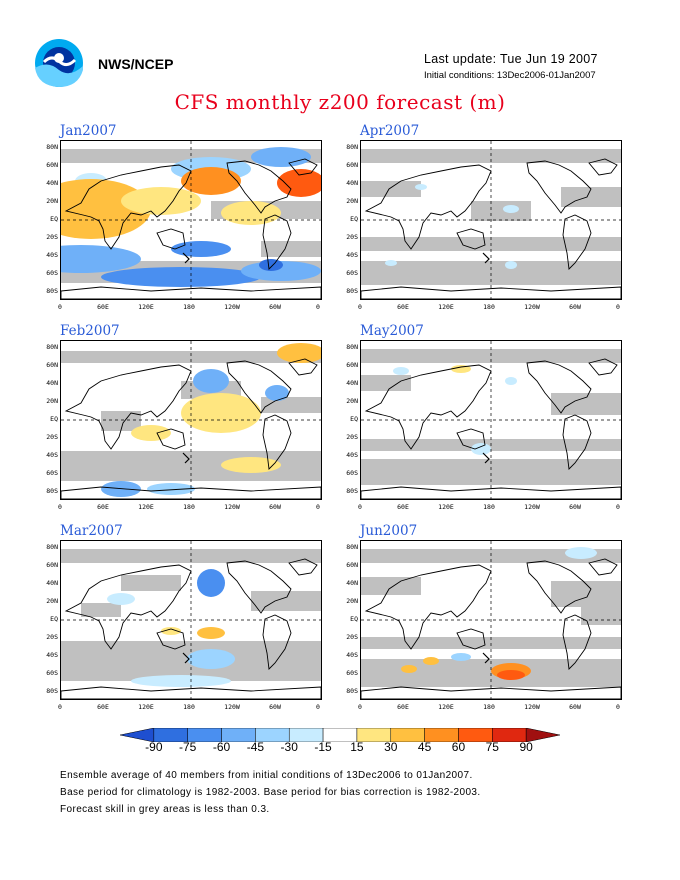 This screenshot has height=880, width=680. Describe the element at coordinates (389, 531) in the screenshot. I see `panel-title-jun: Jun2007` at that location.